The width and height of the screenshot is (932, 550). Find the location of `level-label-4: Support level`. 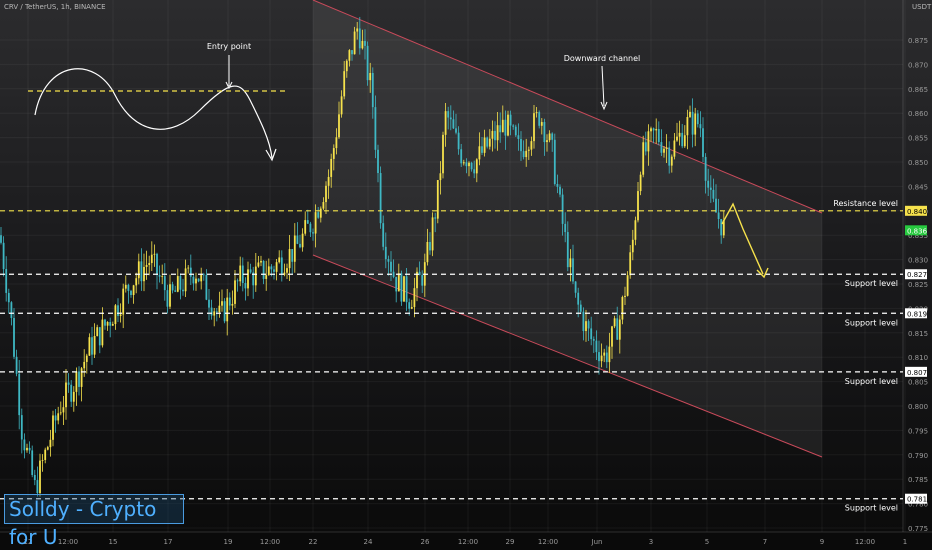

level-label-4: Support level is located at coordinates (871, 508).